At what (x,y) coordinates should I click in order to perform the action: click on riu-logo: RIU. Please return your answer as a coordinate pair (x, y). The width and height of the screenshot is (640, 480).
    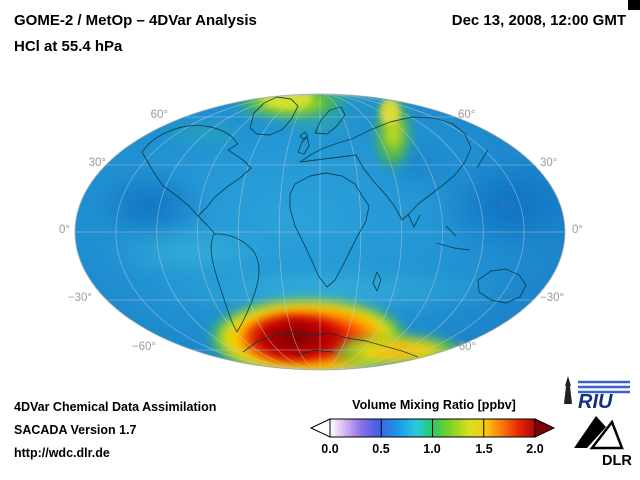
    Looking at the image, I should click on (597, 394).